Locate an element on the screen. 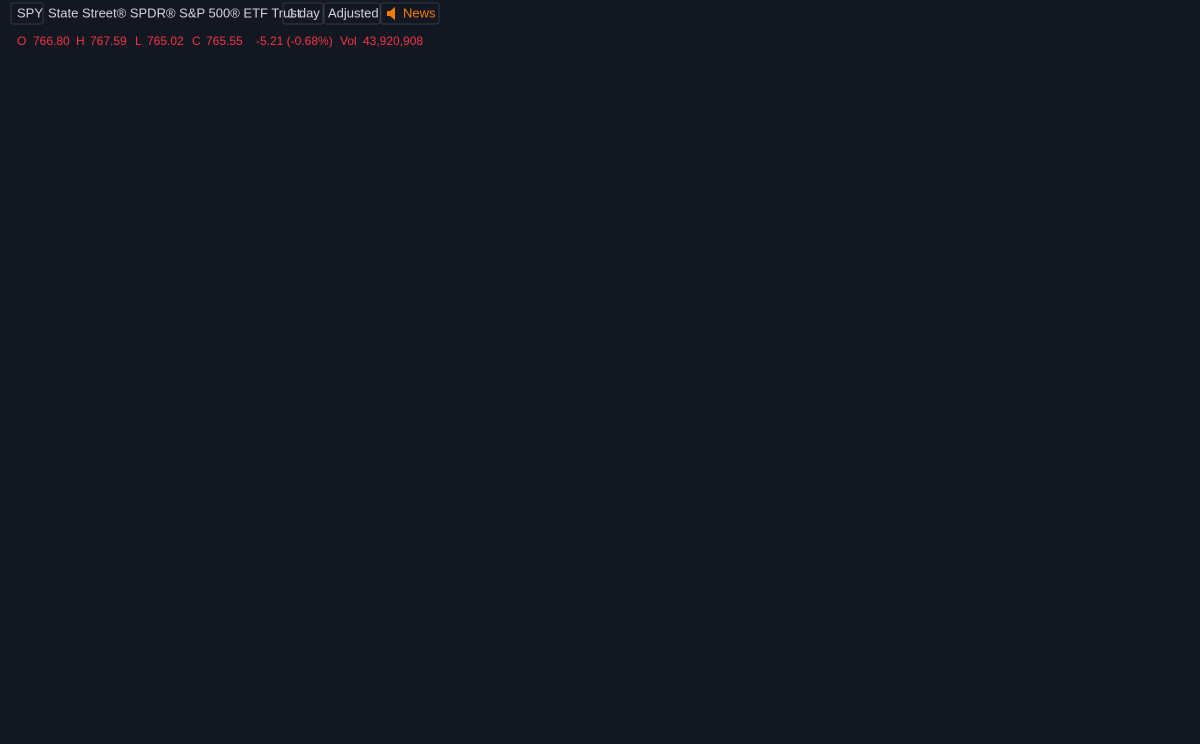  news-icon is located at coordinates (391, 13).